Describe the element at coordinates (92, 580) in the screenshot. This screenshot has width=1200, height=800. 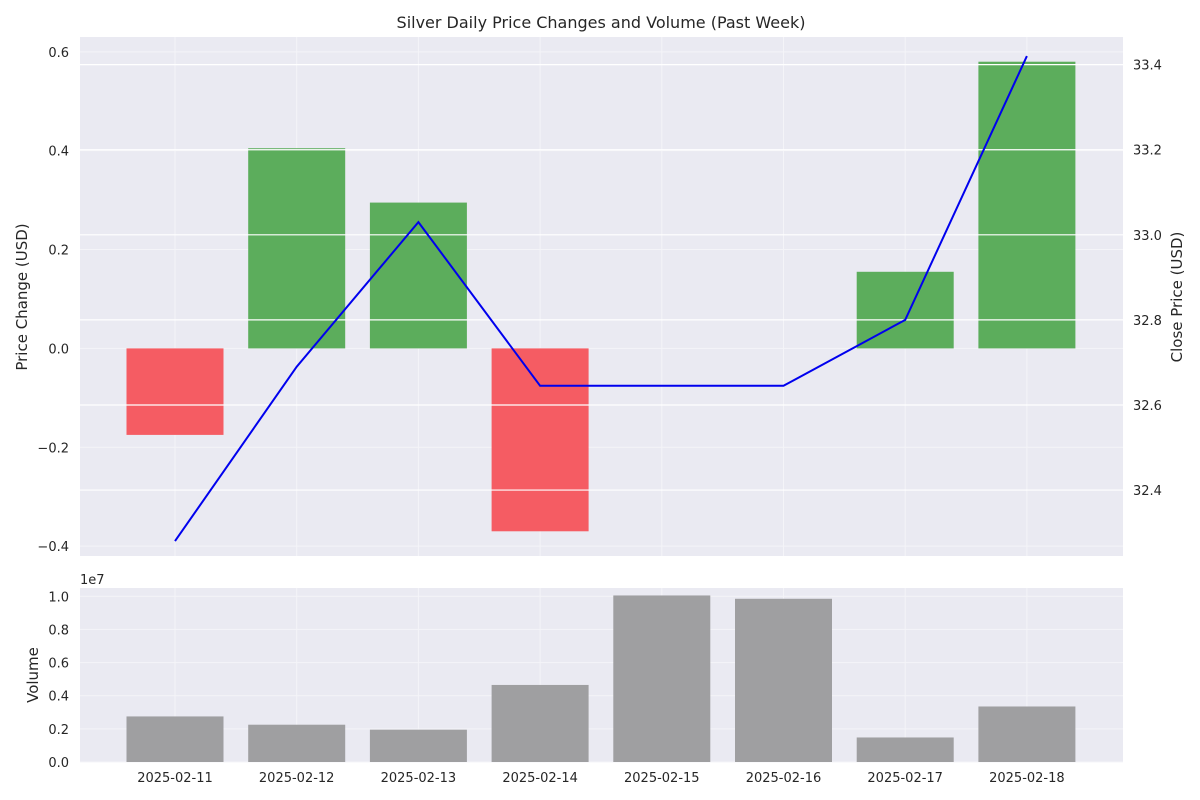
I see `volume-scale-offset: 1e7` at that location.